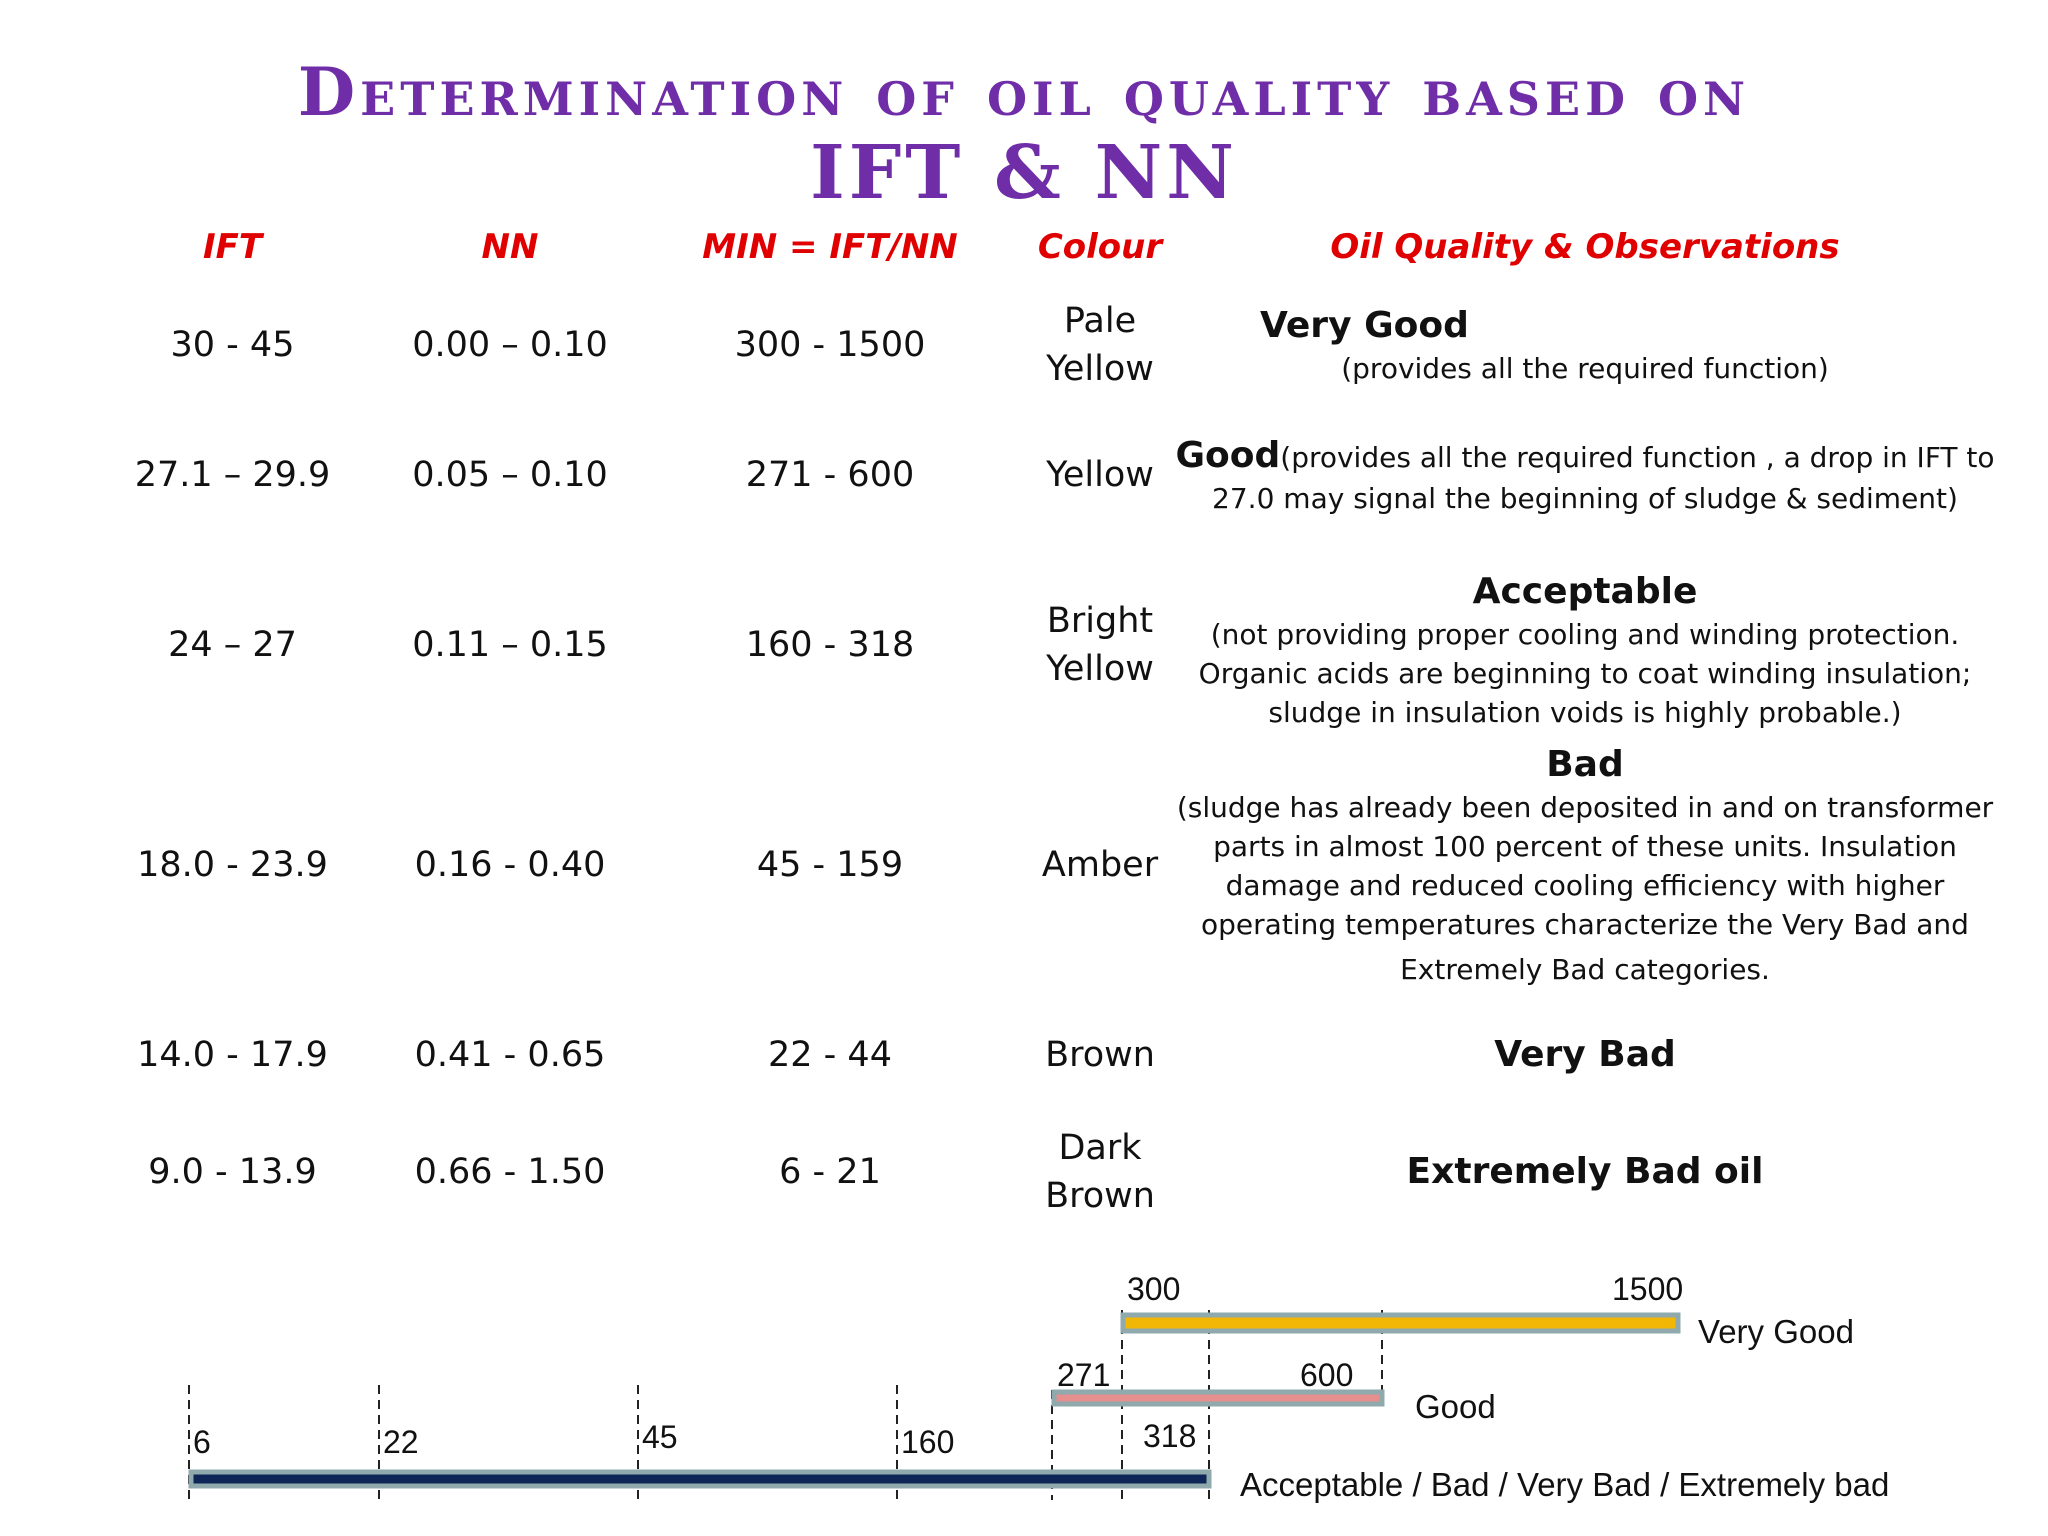 The image size is (2048, 1536). I want to click on header-min: MIN = IFT/NN, so click(830, 247).